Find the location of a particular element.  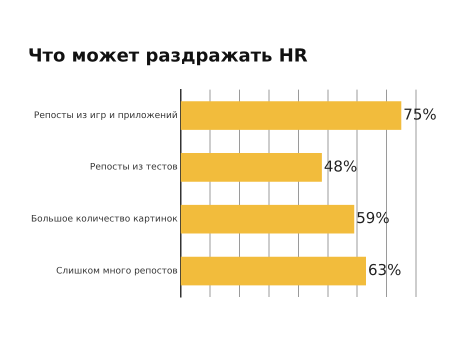

chart-title: Что может раздражать HR is located at coordinates (168, 55).